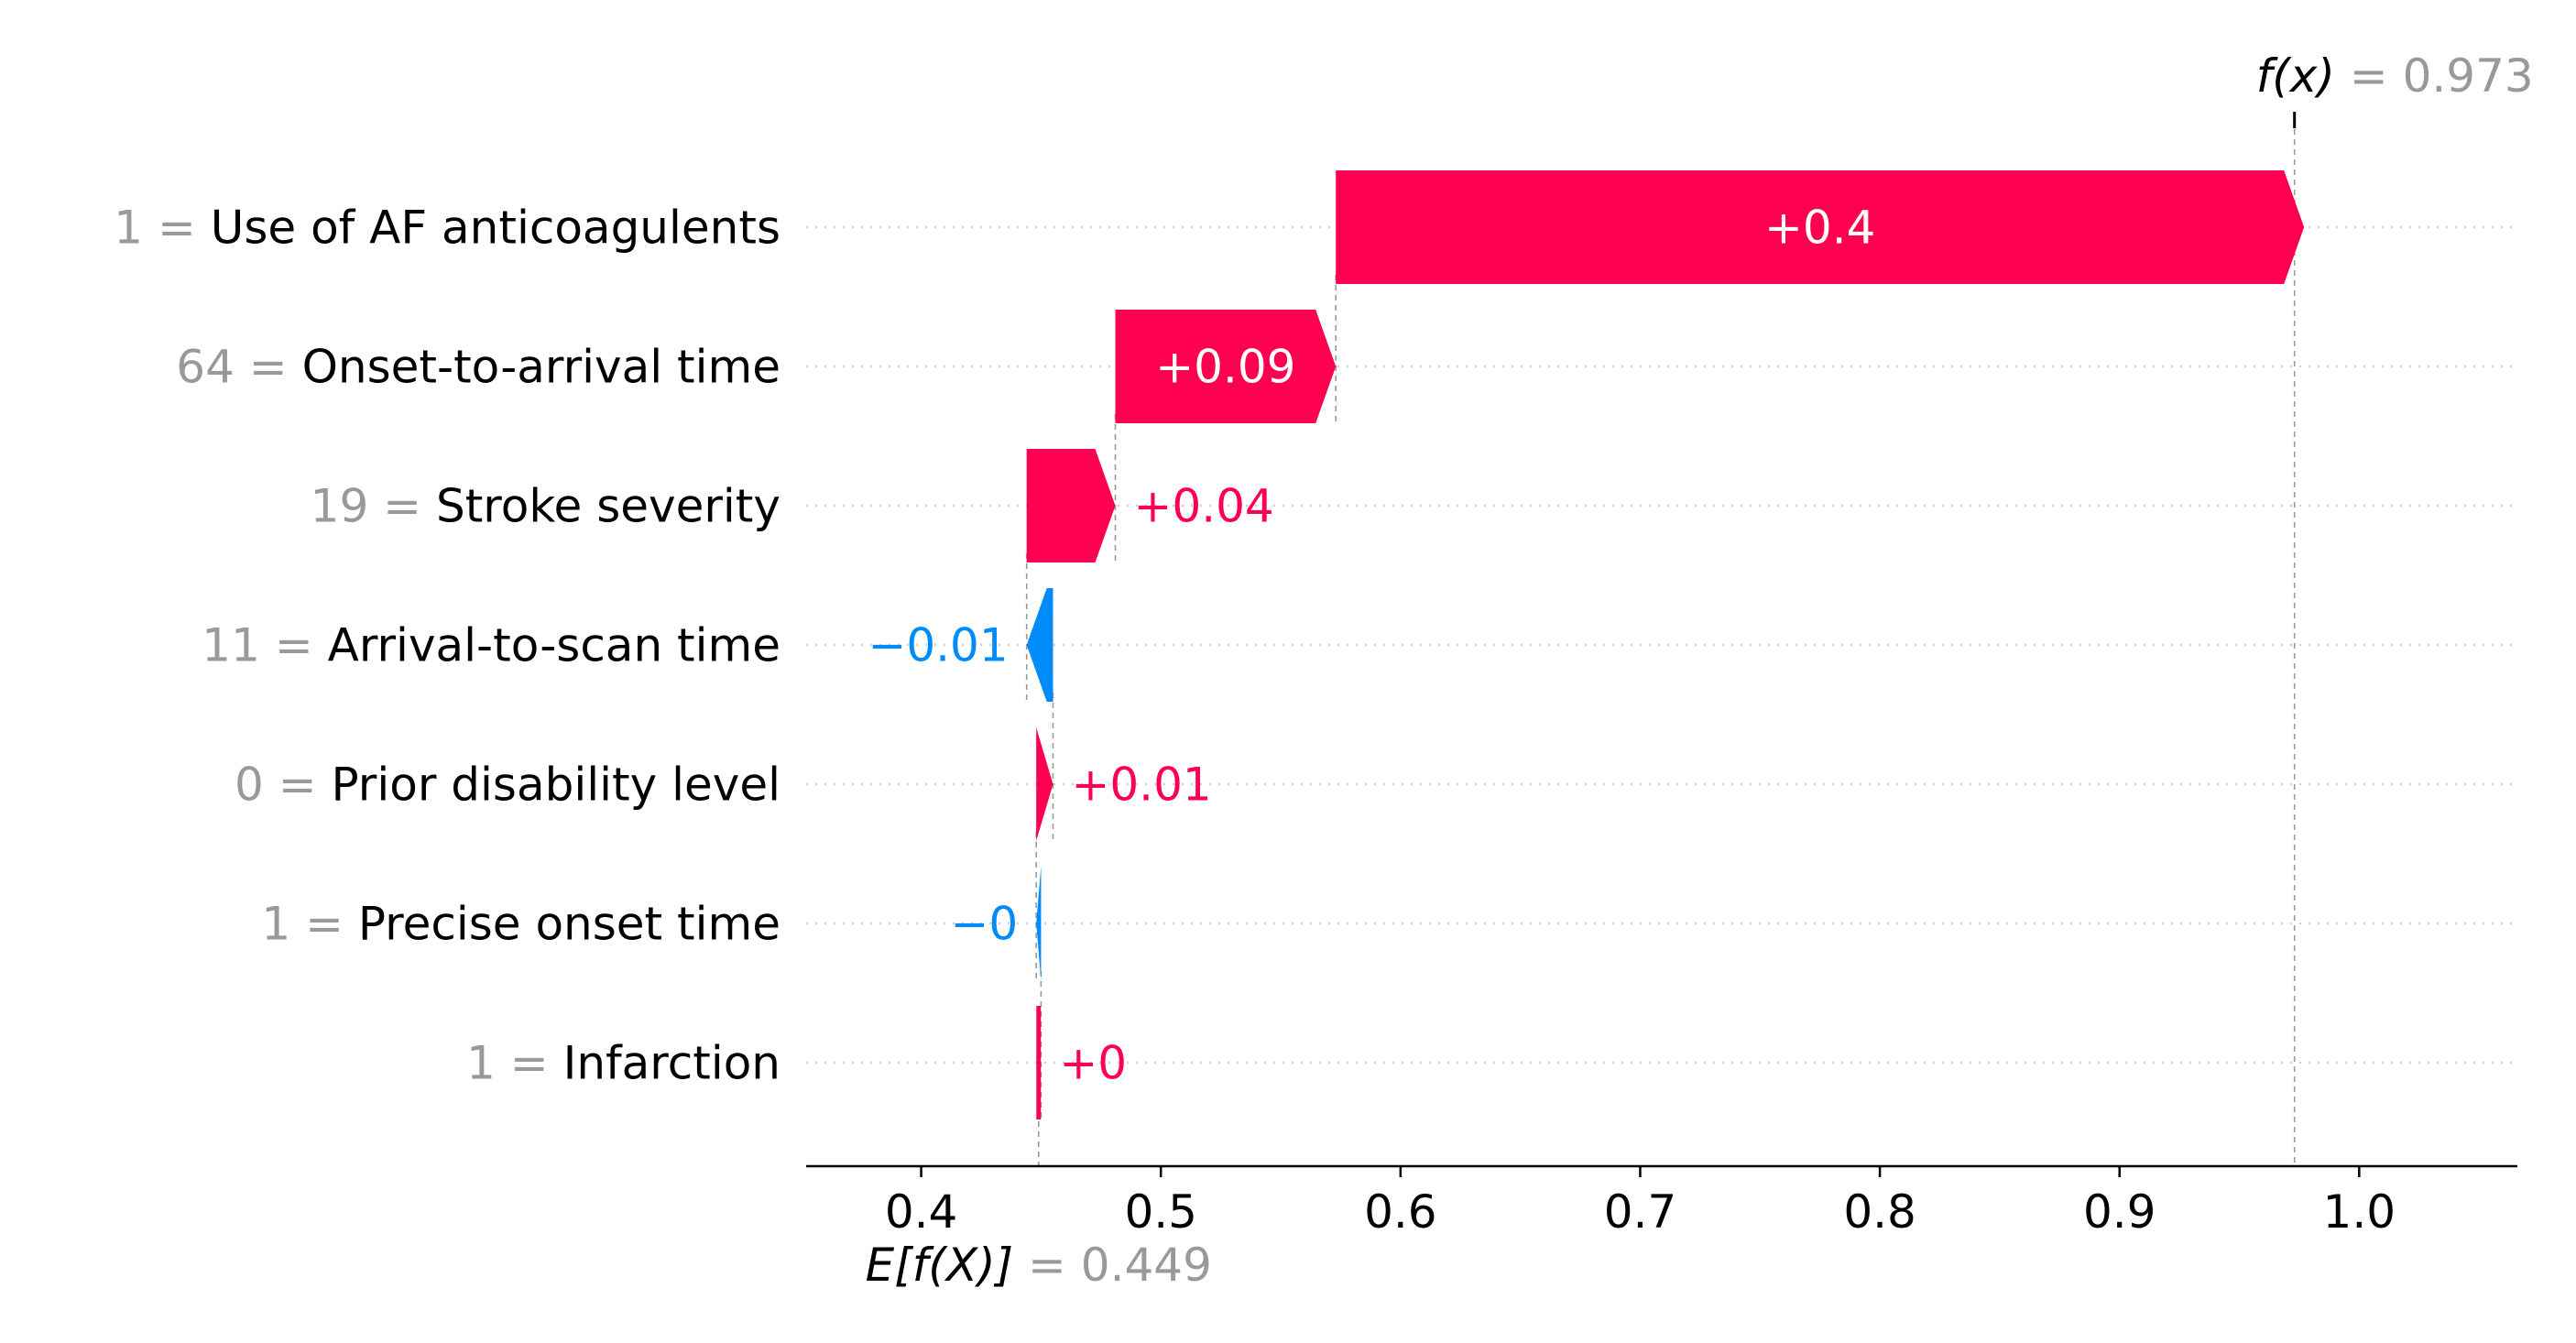  What do you see at coordinates (608, 507) in the screenshot?
I see `feature-name: Stroke severity` at bounding box center [608, 507].